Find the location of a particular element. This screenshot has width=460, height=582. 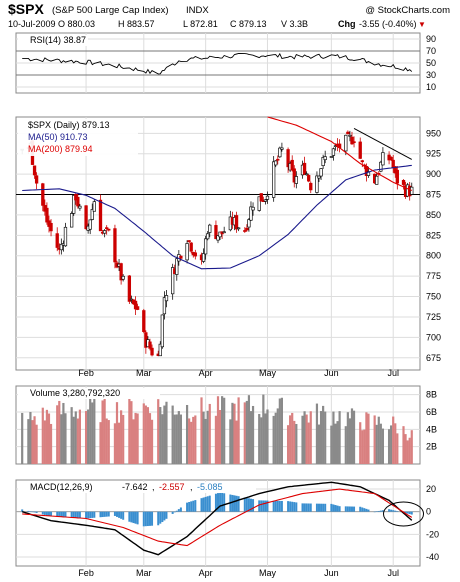

macd-tick-label: 0 is located at coordinates (428, 512).